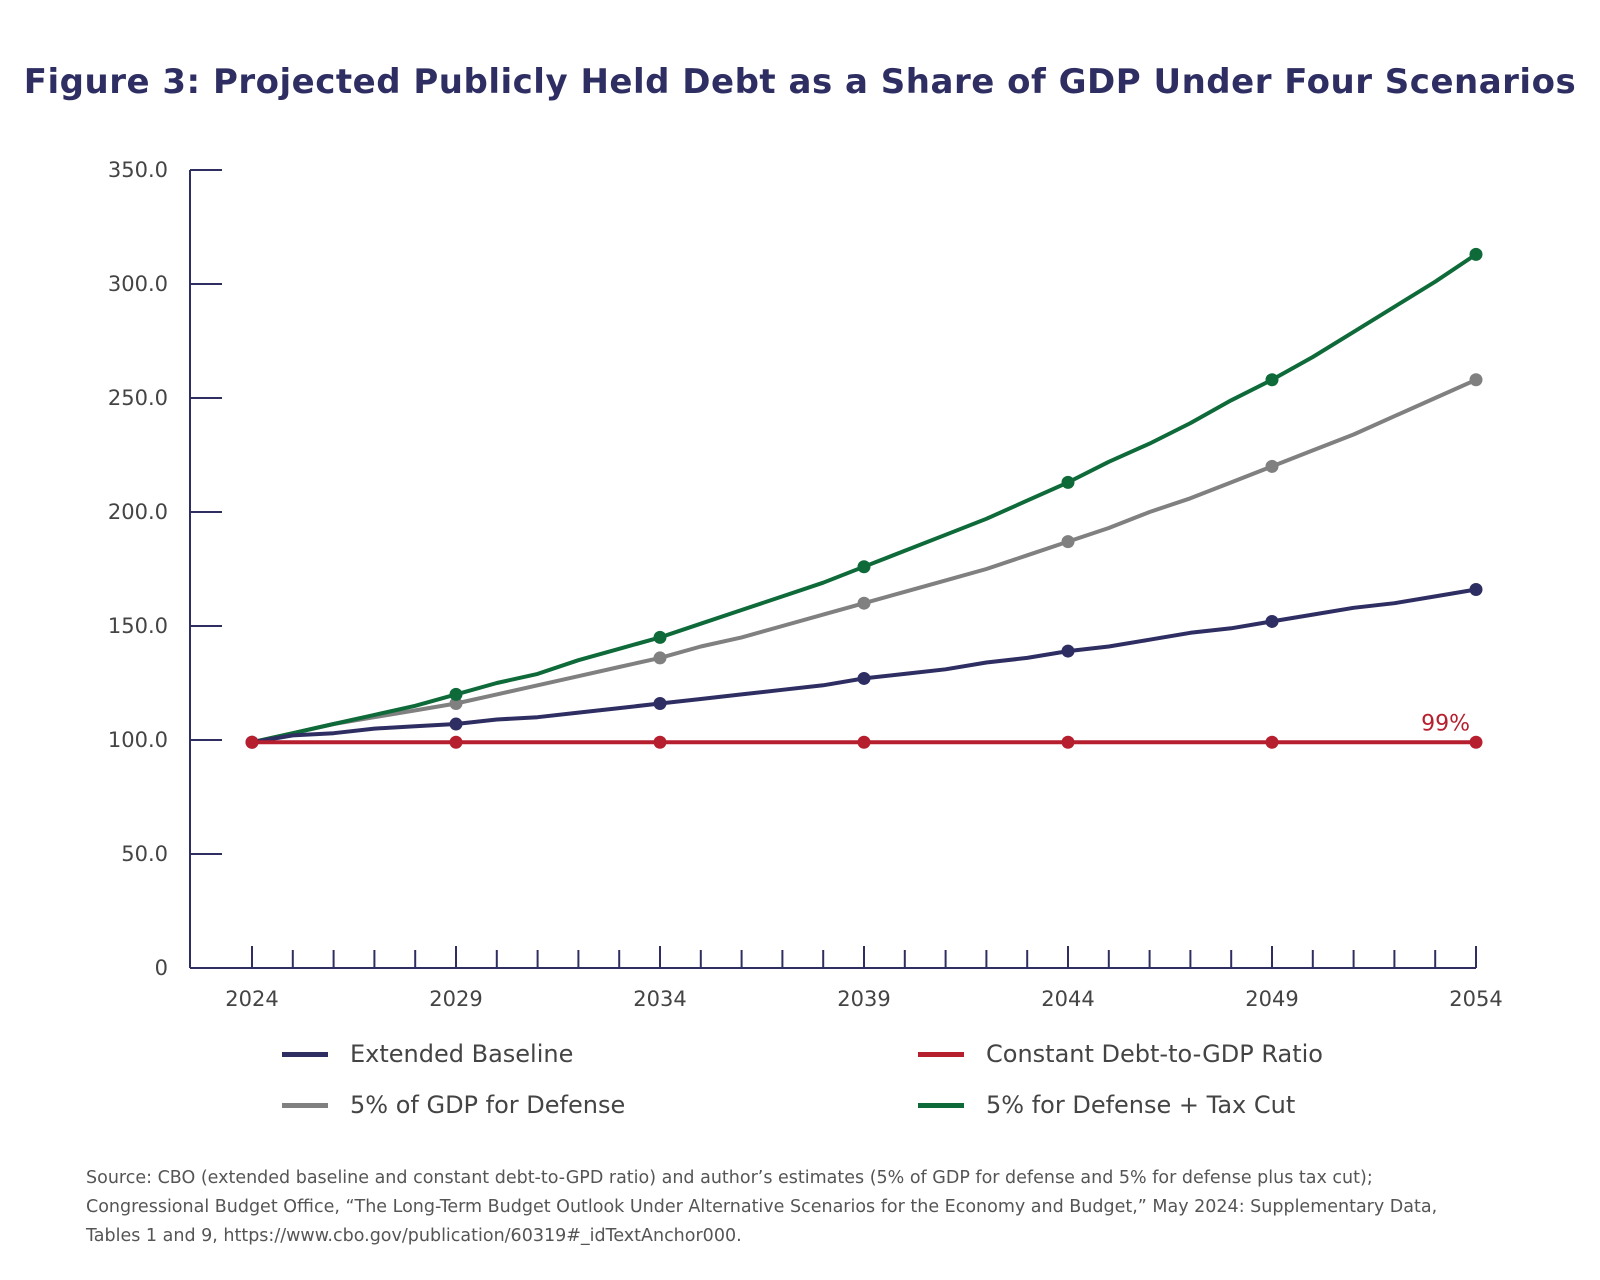 Image resolution: width=1600 pixels, height=1280 pixels. What do you see at coordinates (462, 1054) in the screenshot?
I see `legend-label: Extended Baseline` at bounding box center [462, 1054].